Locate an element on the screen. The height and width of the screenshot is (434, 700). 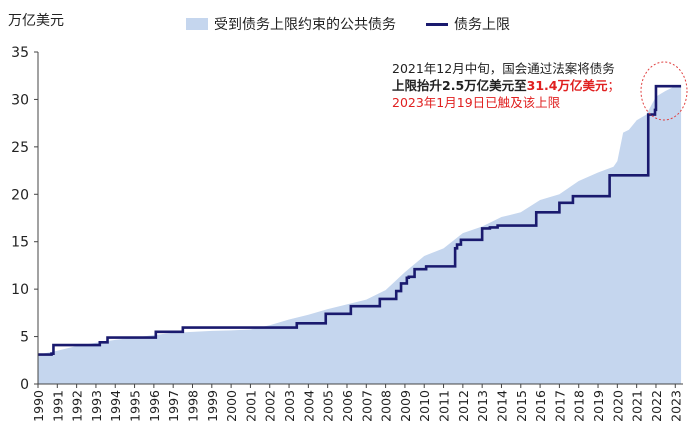
x-tick-label: 1991 is located at coordinates (57, 406).